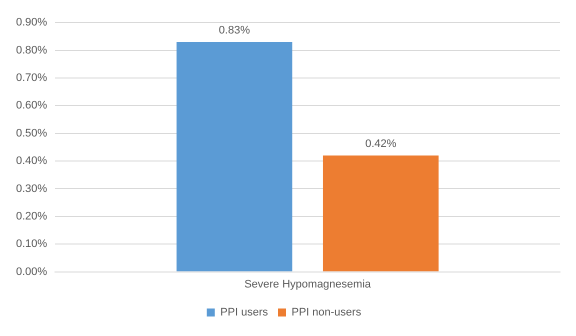  Describe the element at coordinates (32, 22) in the screenshot. I see `y-tick-label: 0.90%` at that location.